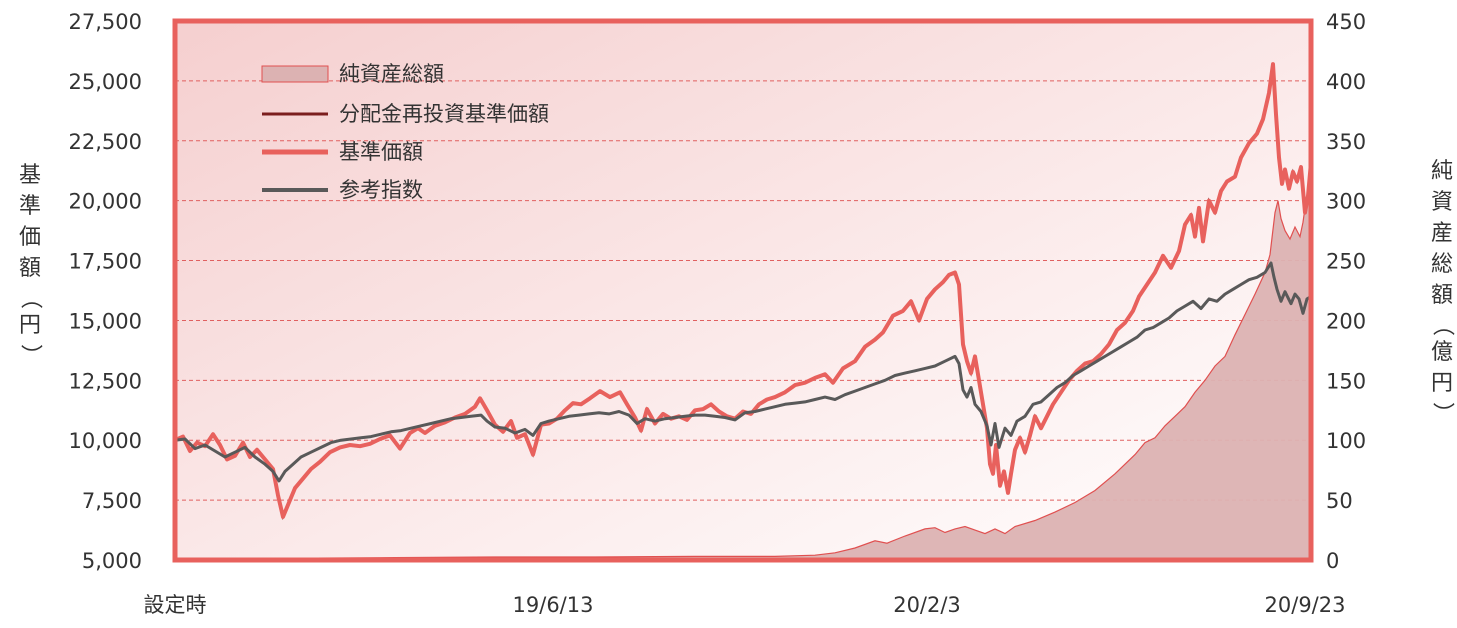 The width and height of the screenshot is (1457, 628). I want to click on axis-title-char: 総, so click(1442, 264).